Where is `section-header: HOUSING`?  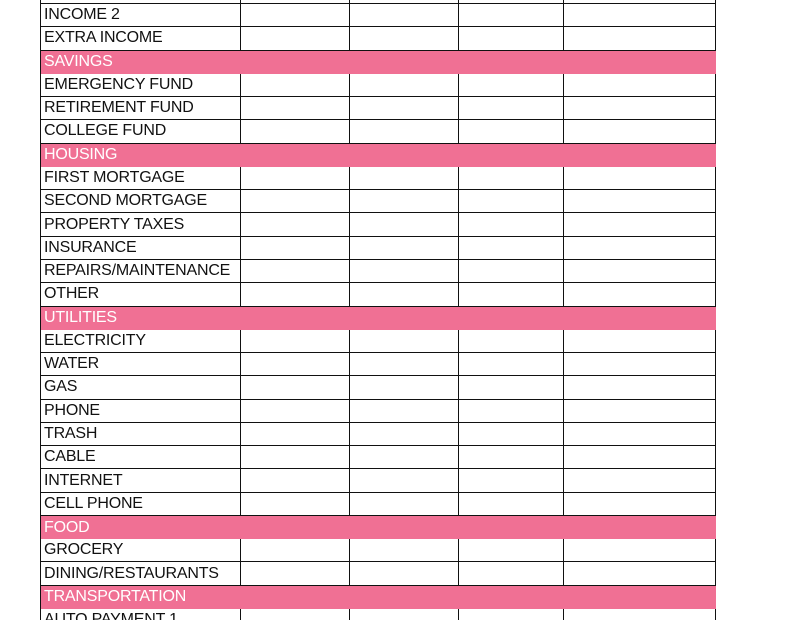 section-header: HOUSING is located at coordinates (378, 155).